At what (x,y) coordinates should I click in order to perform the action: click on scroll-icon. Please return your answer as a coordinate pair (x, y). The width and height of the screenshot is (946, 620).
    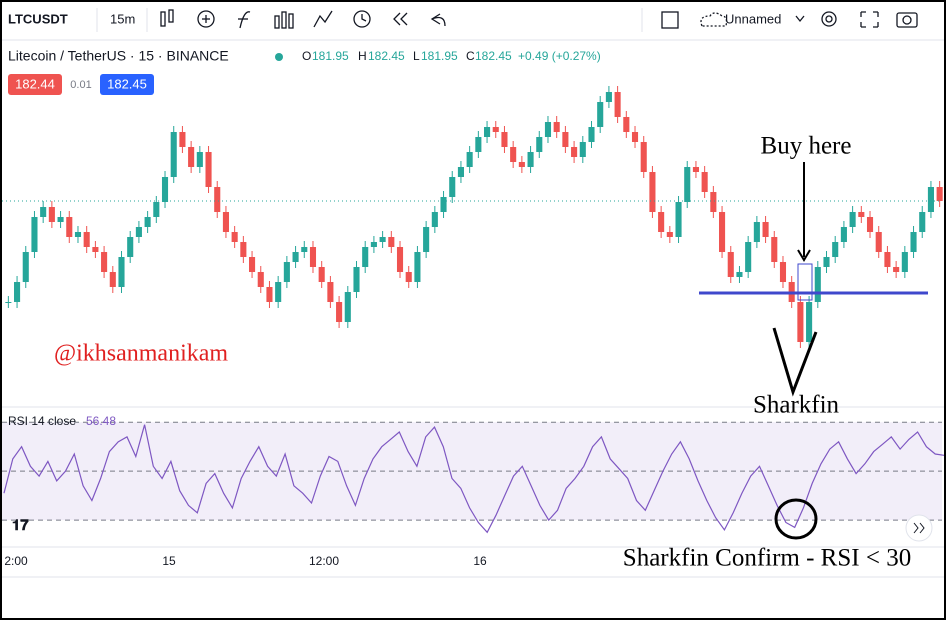
    Looking at the image, I should click on (919, 528).